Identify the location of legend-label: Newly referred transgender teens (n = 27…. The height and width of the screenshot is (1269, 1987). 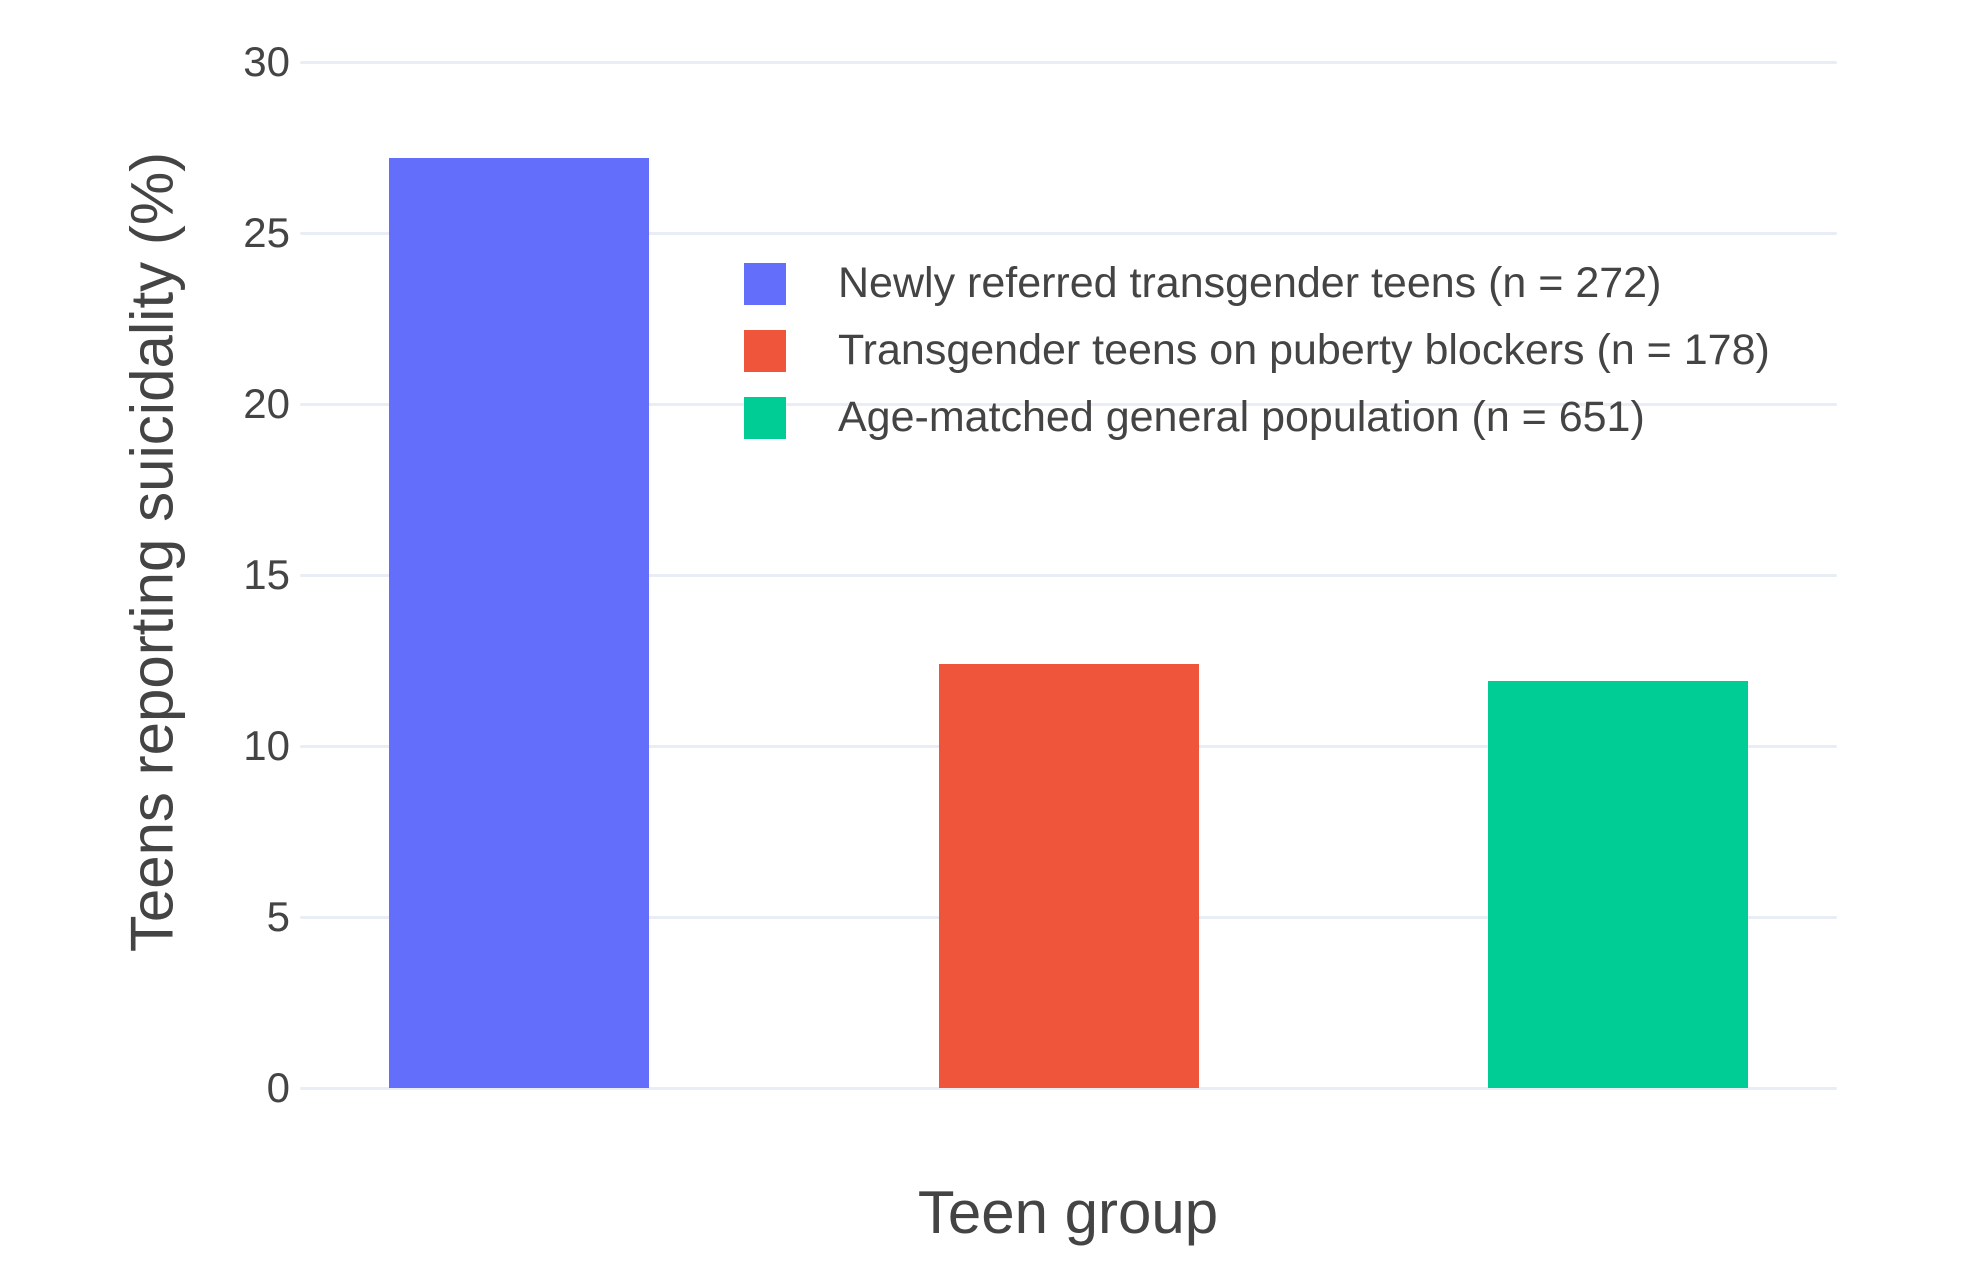
(1250, 283).